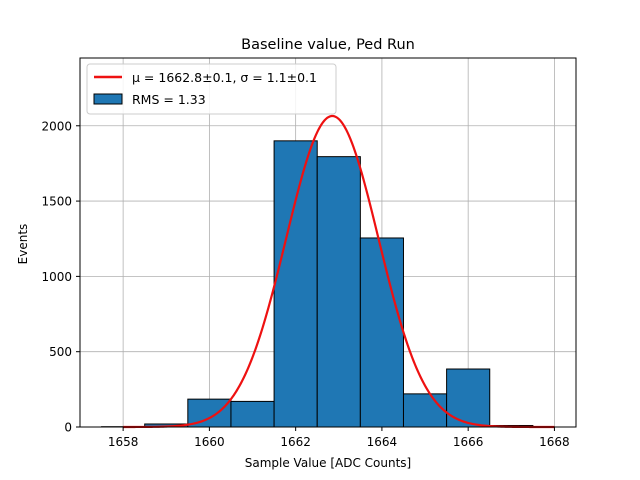  I want to click on legend-fit-label: μ = 1662.8±0.1, σ = 1.1±0.1, so click(224, 77).